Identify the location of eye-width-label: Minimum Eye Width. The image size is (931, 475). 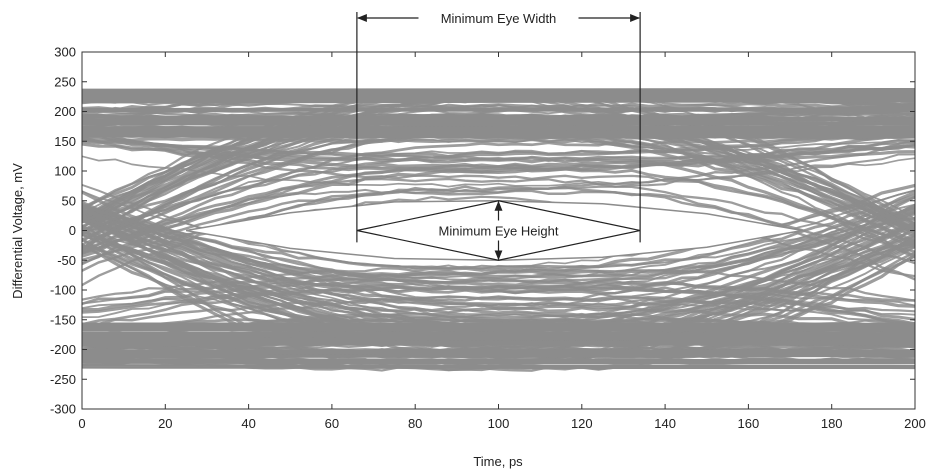
(499, 18).